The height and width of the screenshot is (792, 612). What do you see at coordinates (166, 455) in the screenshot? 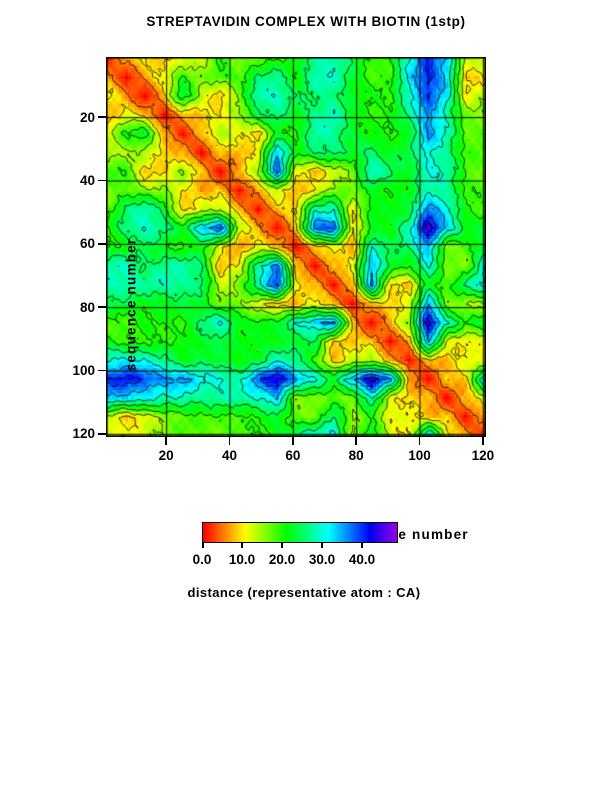
I see `x-tick-label: 20` at bounding box center [166, 455].